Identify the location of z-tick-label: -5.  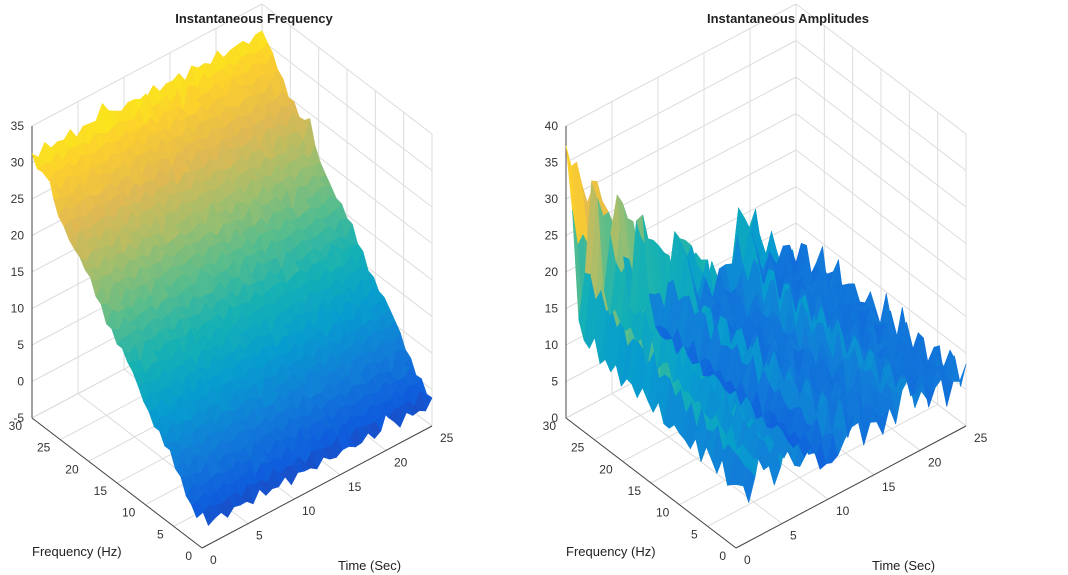
(18, 418).